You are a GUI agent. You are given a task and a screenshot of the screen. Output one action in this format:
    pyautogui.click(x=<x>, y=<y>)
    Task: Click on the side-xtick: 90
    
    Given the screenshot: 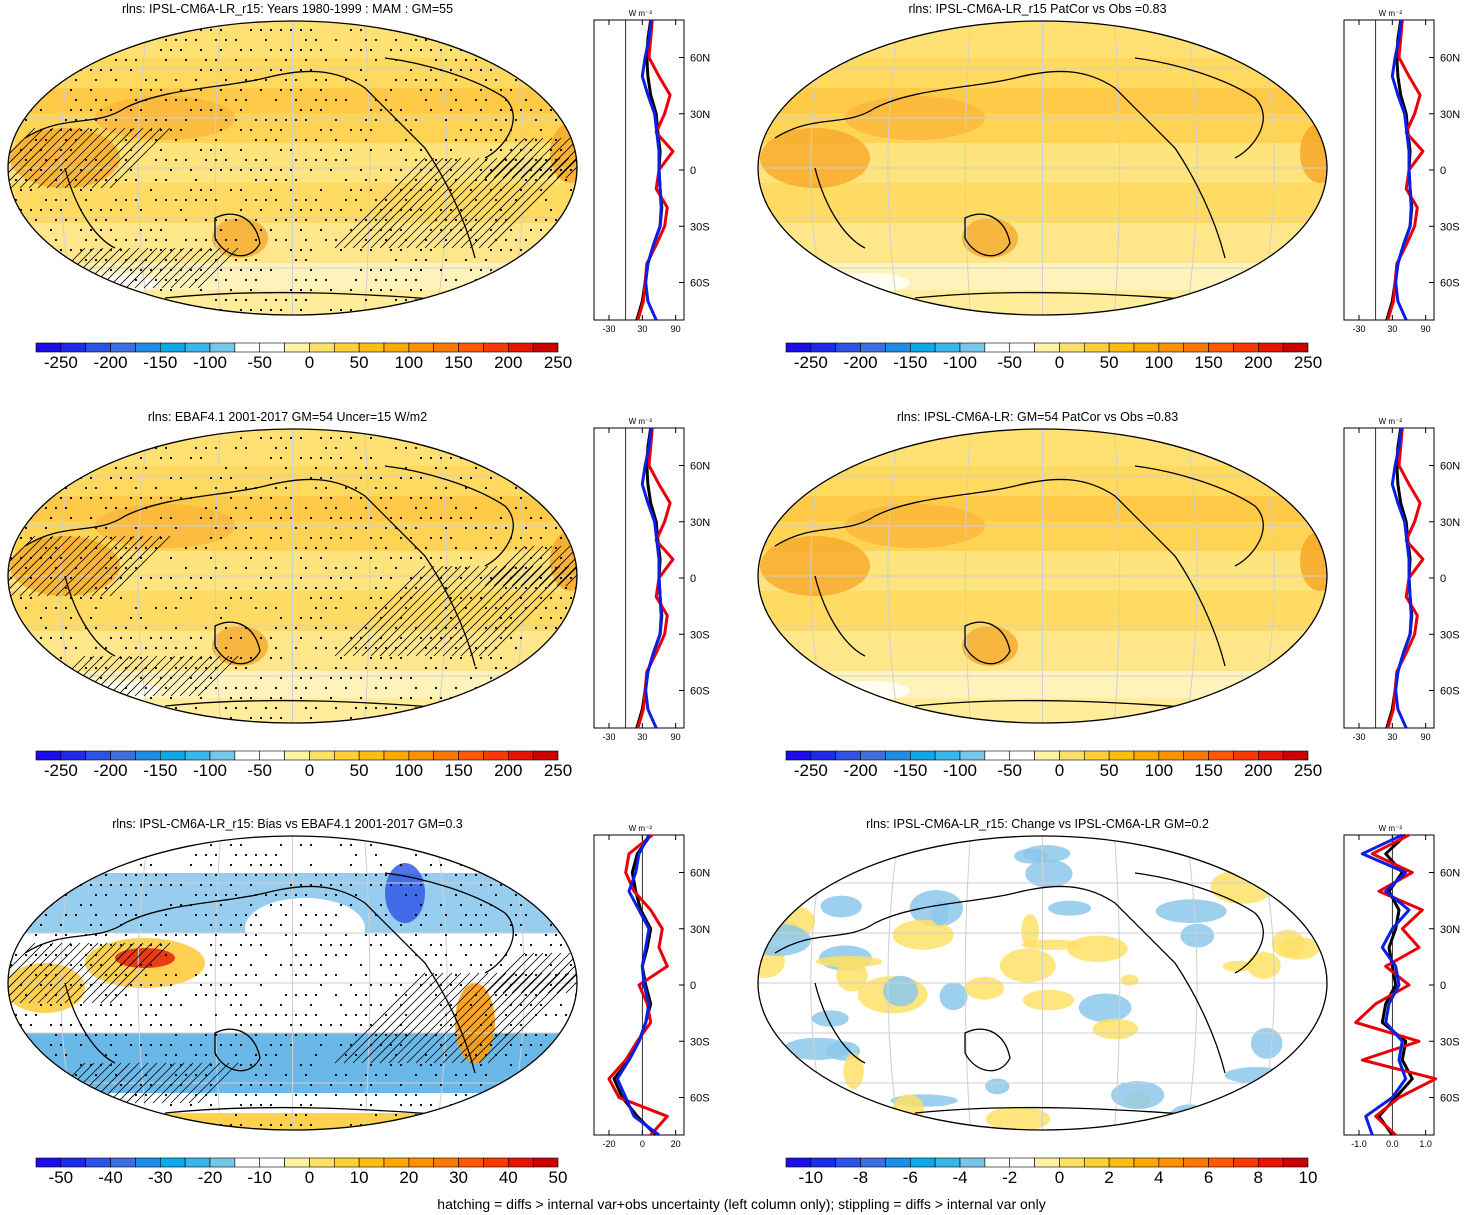 What is the action you would take?
    pyautogui.click(x=676, y=328)
    